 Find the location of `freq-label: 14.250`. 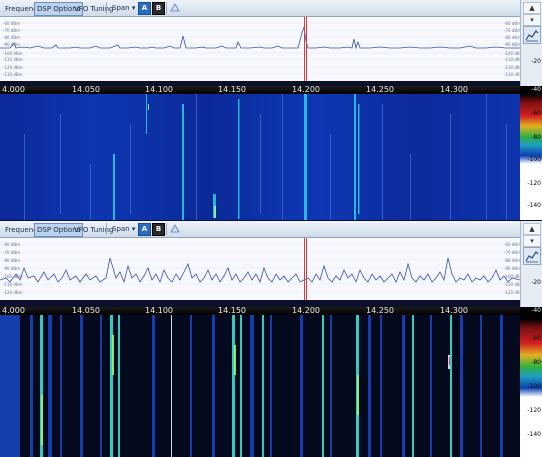

freq-label: 14.250 is located at coordinates (380, 310).